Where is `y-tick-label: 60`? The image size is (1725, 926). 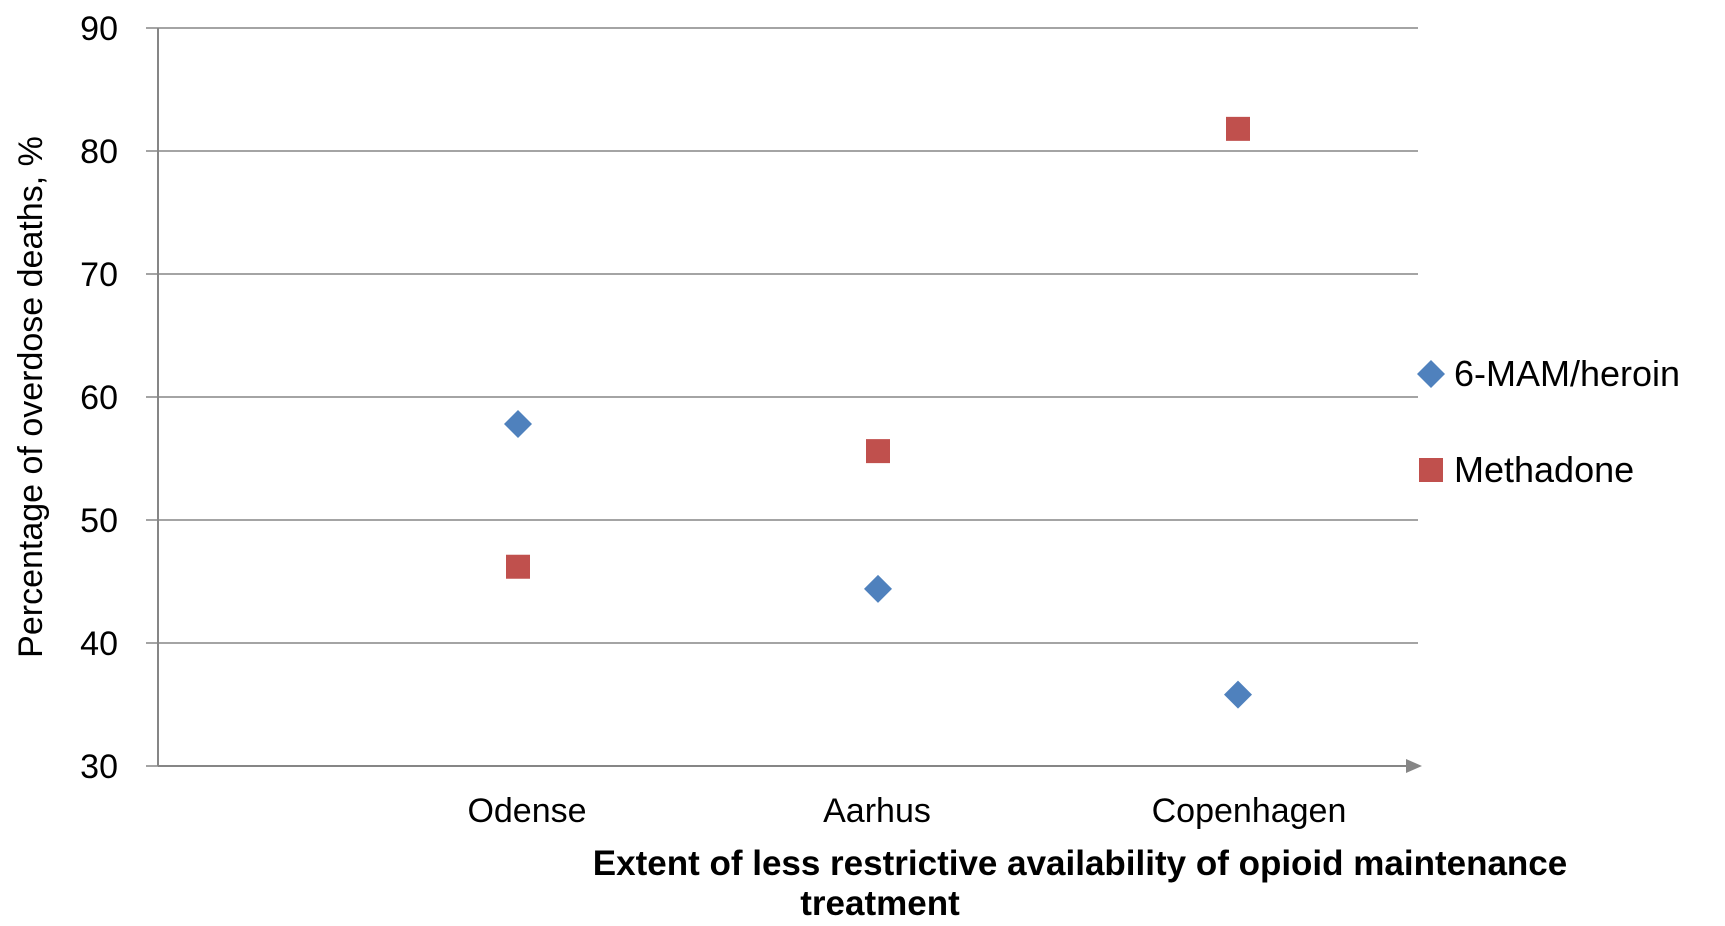 y-tick-label: 60 is located at coordinates (99, 398).